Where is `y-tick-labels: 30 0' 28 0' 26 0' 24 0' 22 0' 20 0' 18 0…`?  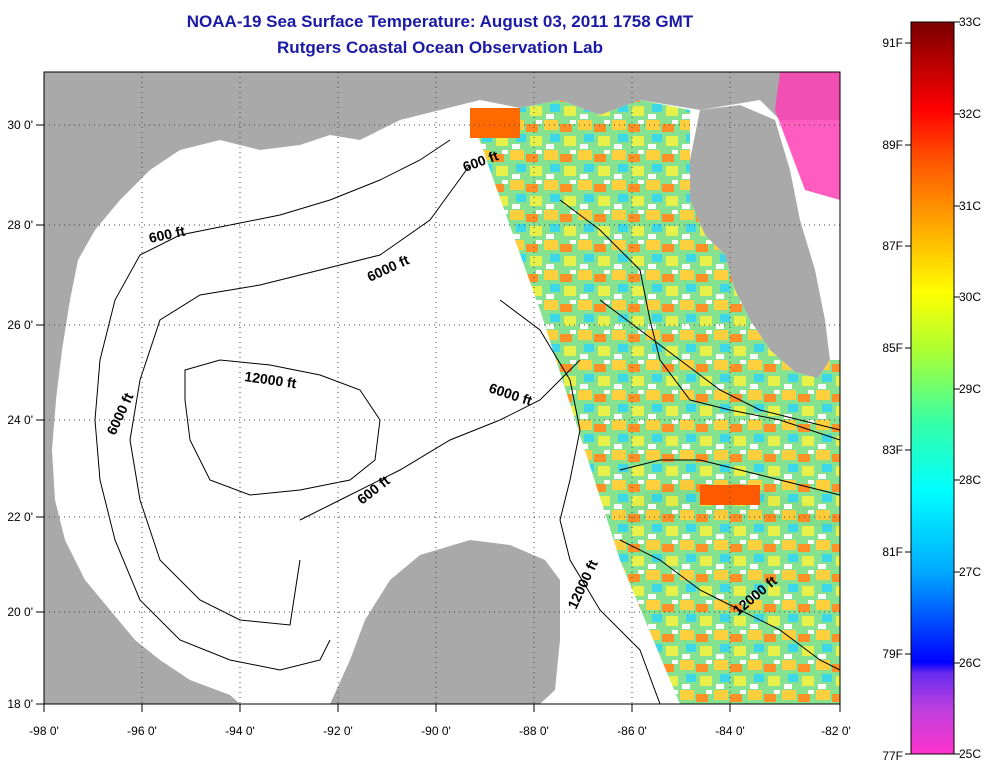 y-tick-labels: 30 0' 28 0' 26 0' 24 0' 22 0' 20 0' 18 0… is located at coordinates (20, 414).